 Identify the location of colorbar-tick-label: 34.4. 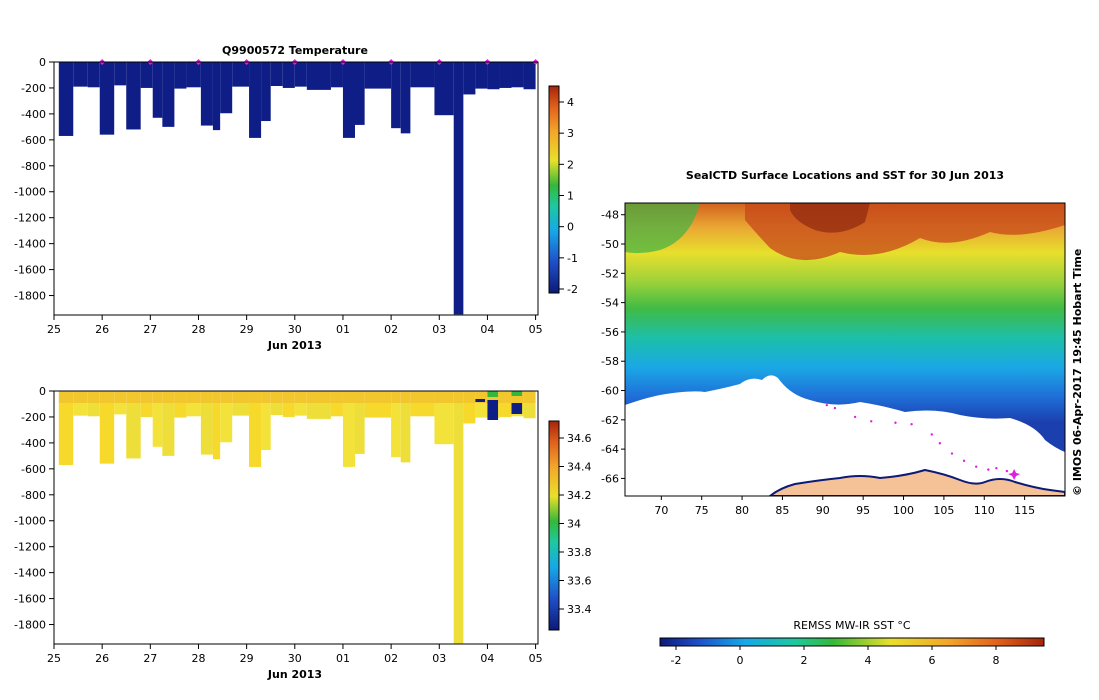
(579, 467).